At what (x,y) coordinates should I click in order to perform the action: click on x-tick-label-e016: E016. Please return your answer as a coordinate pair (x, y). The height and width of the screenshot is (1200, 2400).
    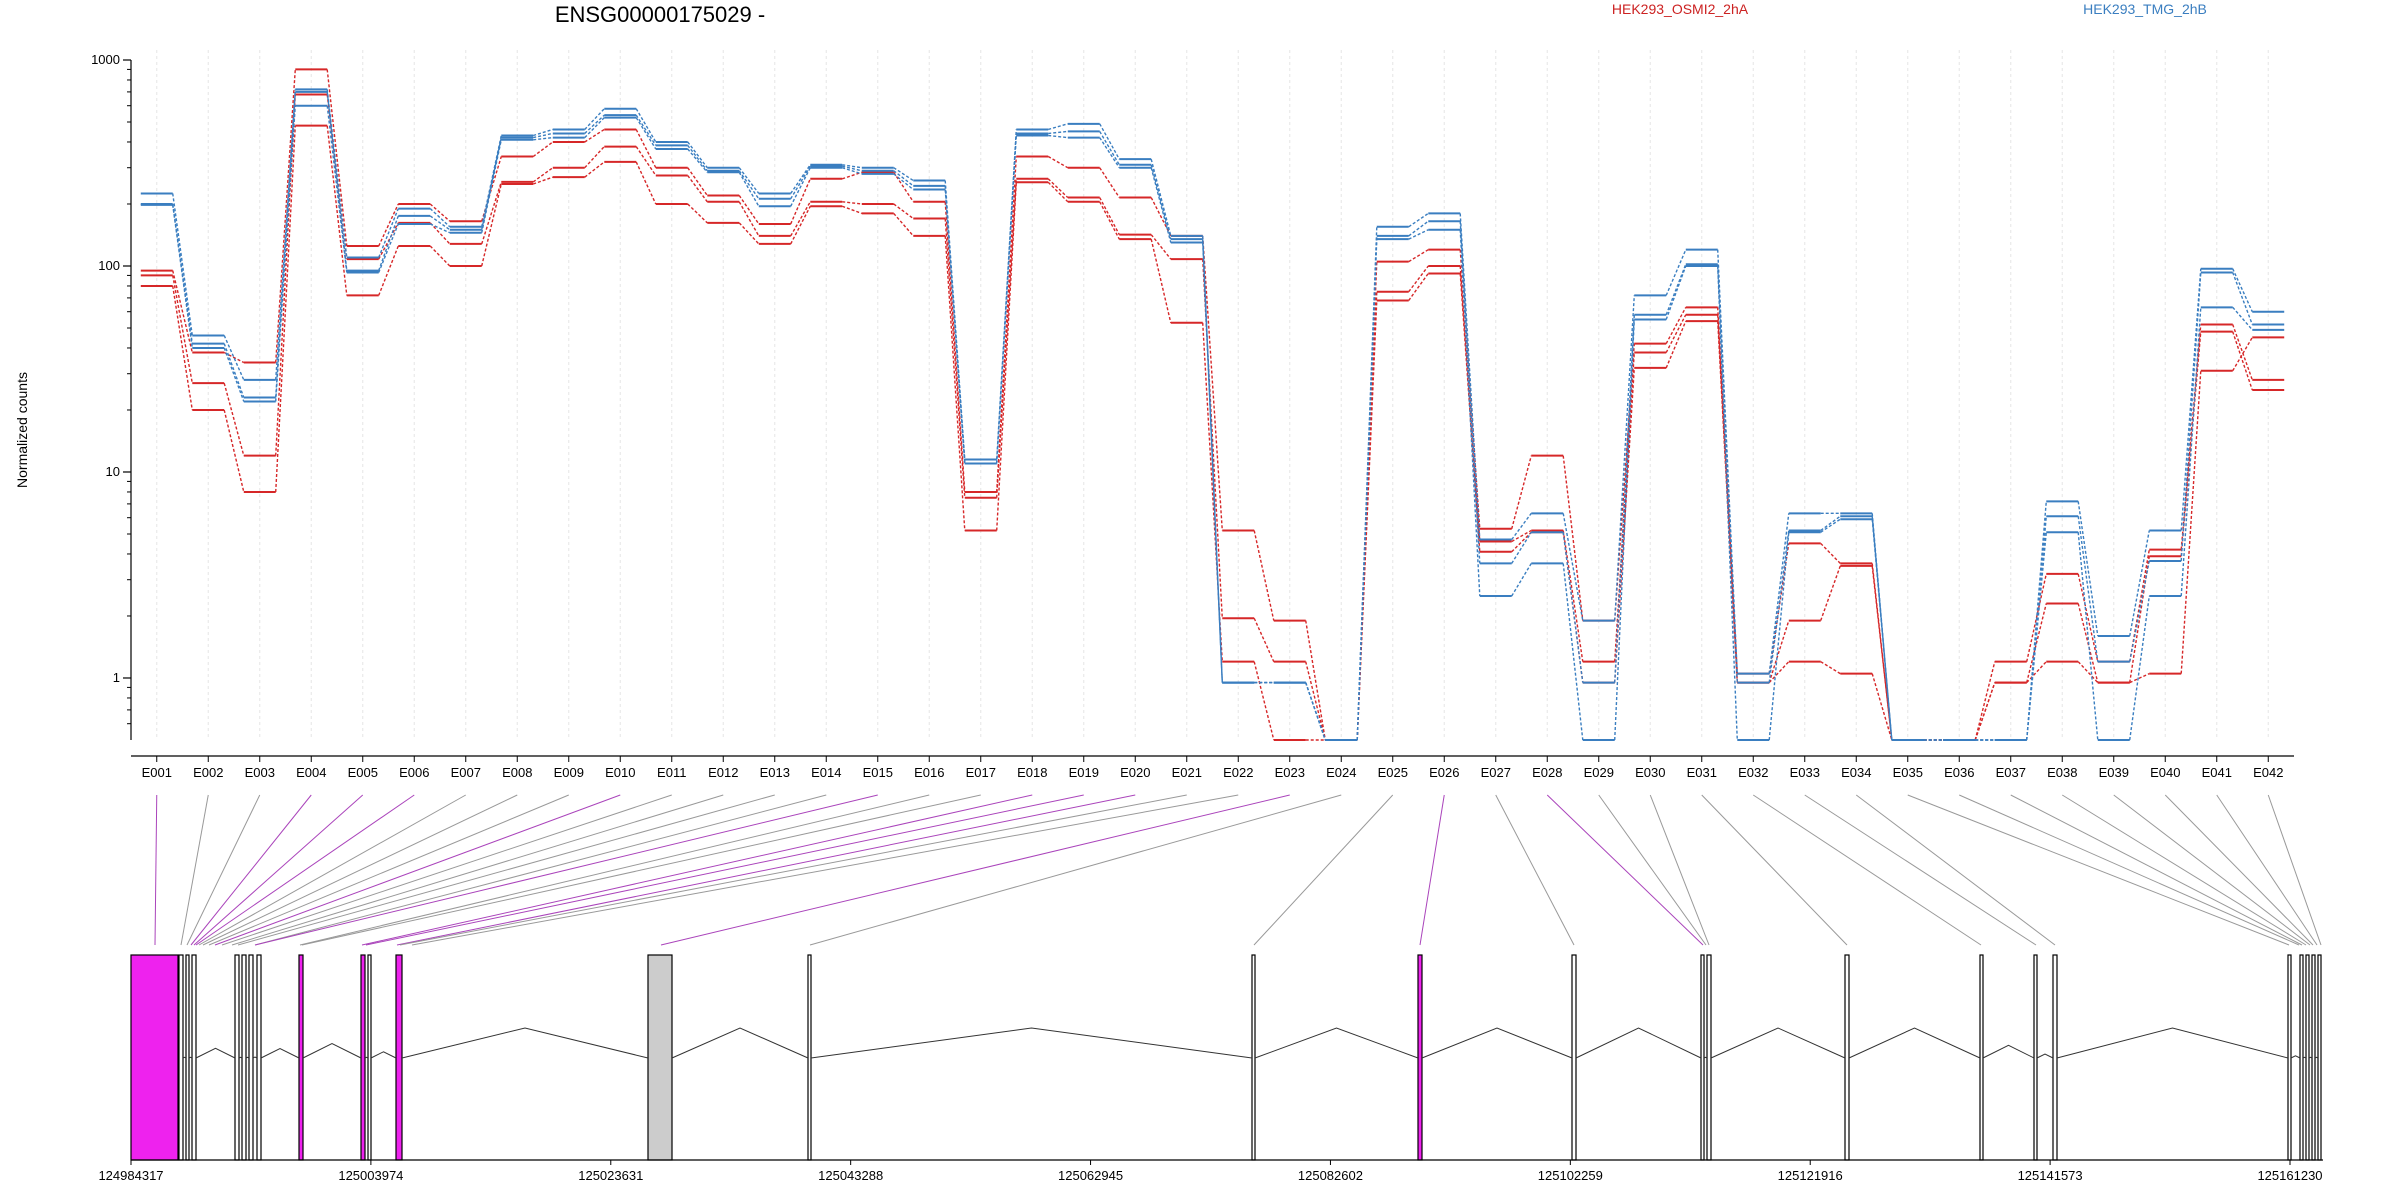
    Looking at the image, I should click on (929, 772).